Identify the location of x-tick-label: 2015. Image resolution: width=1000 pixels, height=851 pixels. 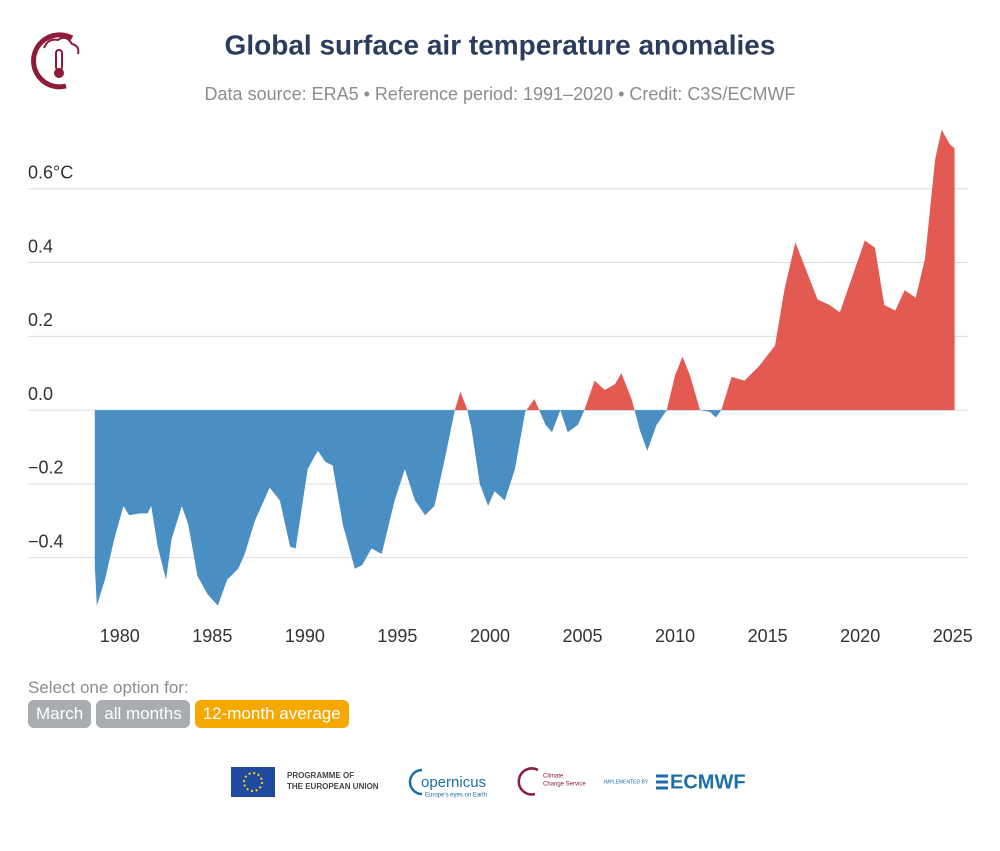
(768, 636).